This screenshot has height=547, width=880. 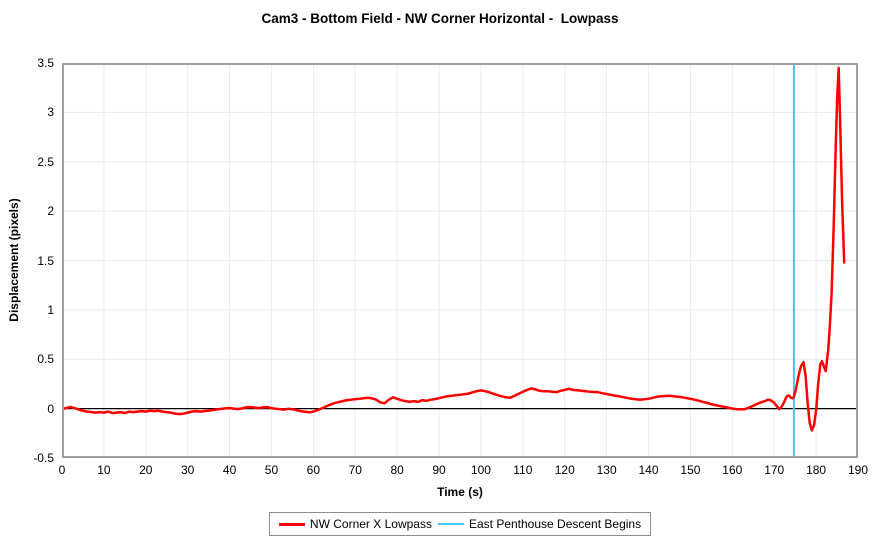 I want to click on y-tick-label: 2, so click(x=50, y=211).